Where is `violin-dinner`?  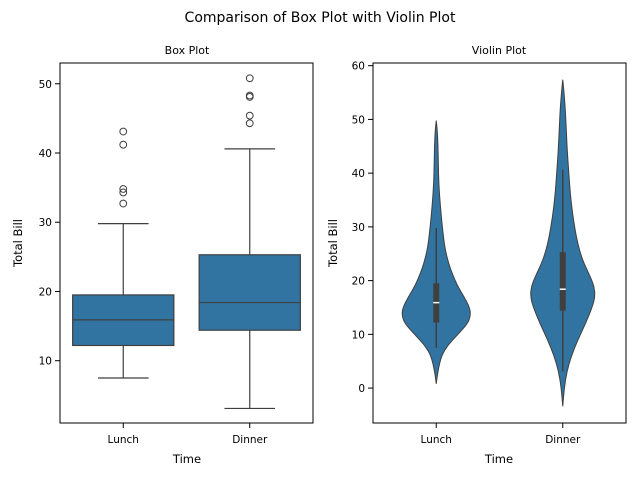
violin-dinner is located at coordinates (563, 243).